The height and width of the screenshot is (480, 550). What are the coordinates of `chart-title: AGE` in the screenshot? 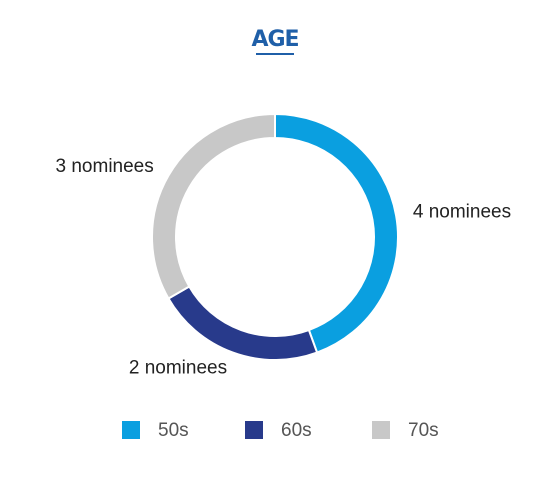 It's located at (274, 39).